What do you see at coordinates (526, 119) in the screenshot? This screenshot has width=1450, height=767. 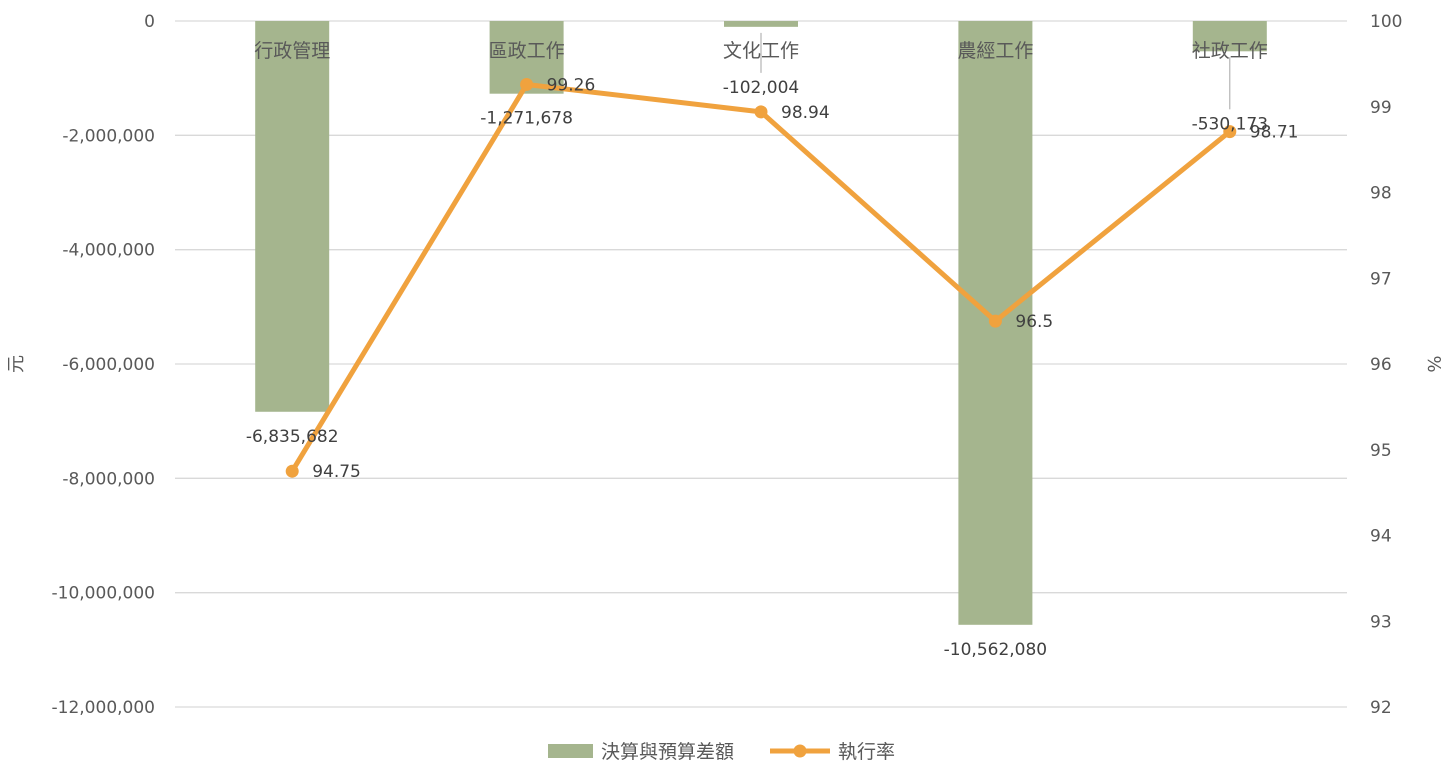 I see `bar-data-label: -1,271,678` at bounding box center [526, 119].